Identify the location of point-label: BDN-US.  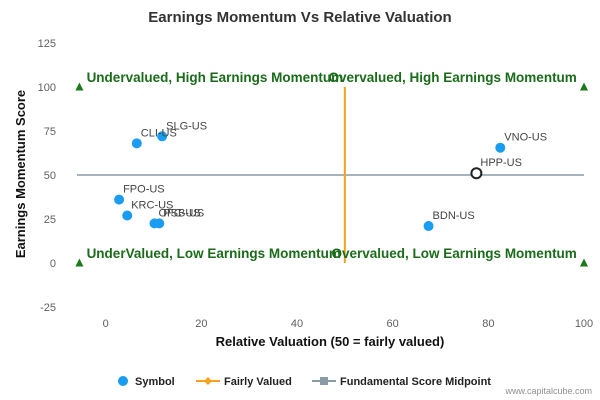
(454, 216).